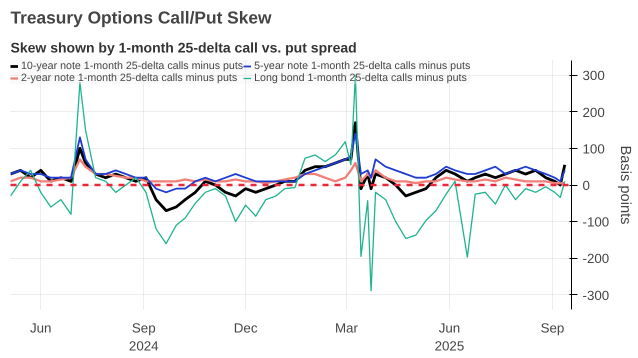 The height and width of the screenshot is (358, 638). Describe the element at coordinates (129, 78) in the screenshot. I see `legend-label: 2-year note 1-month 25-delta calls minus puts` at that location.